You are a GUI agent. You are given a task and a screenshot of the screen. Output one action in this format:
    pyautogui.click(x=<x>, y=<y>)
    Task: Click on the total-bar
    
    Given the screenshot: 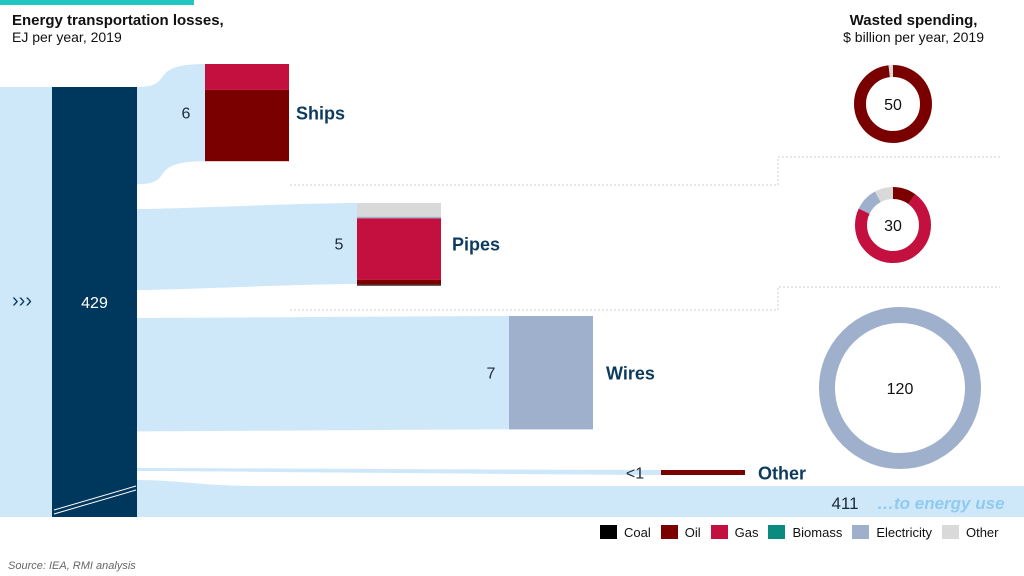 What is the action you would take?
    pyautogui.click(x=94, y=302)
    